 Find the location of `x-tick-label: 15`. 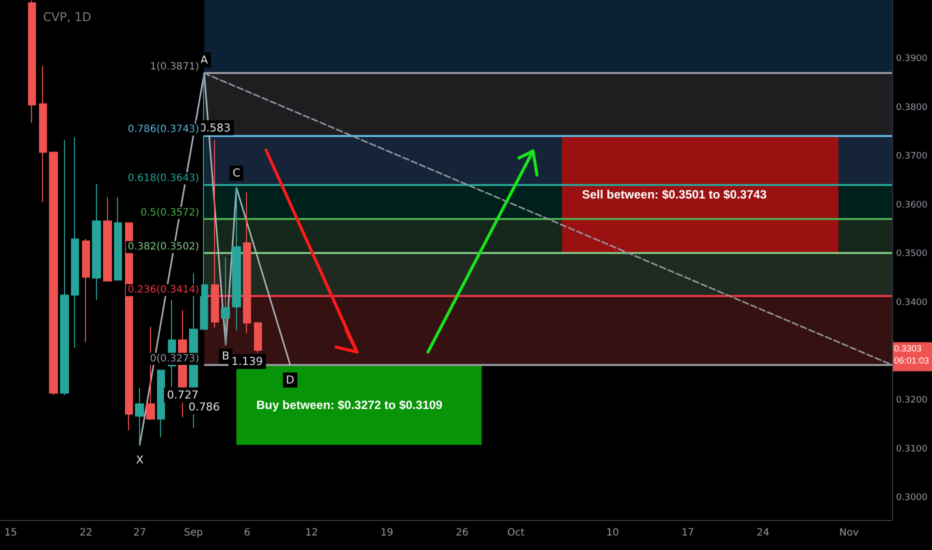

x-tick-label: 15 is located at coordinates (11, 533).